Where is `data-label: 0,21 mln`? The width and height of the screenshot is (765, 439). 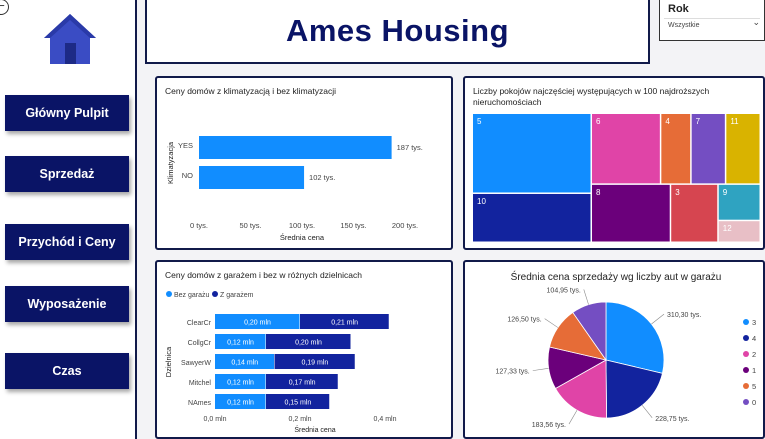
data-label: 0,21 mln is located at coordinates (344, 323).